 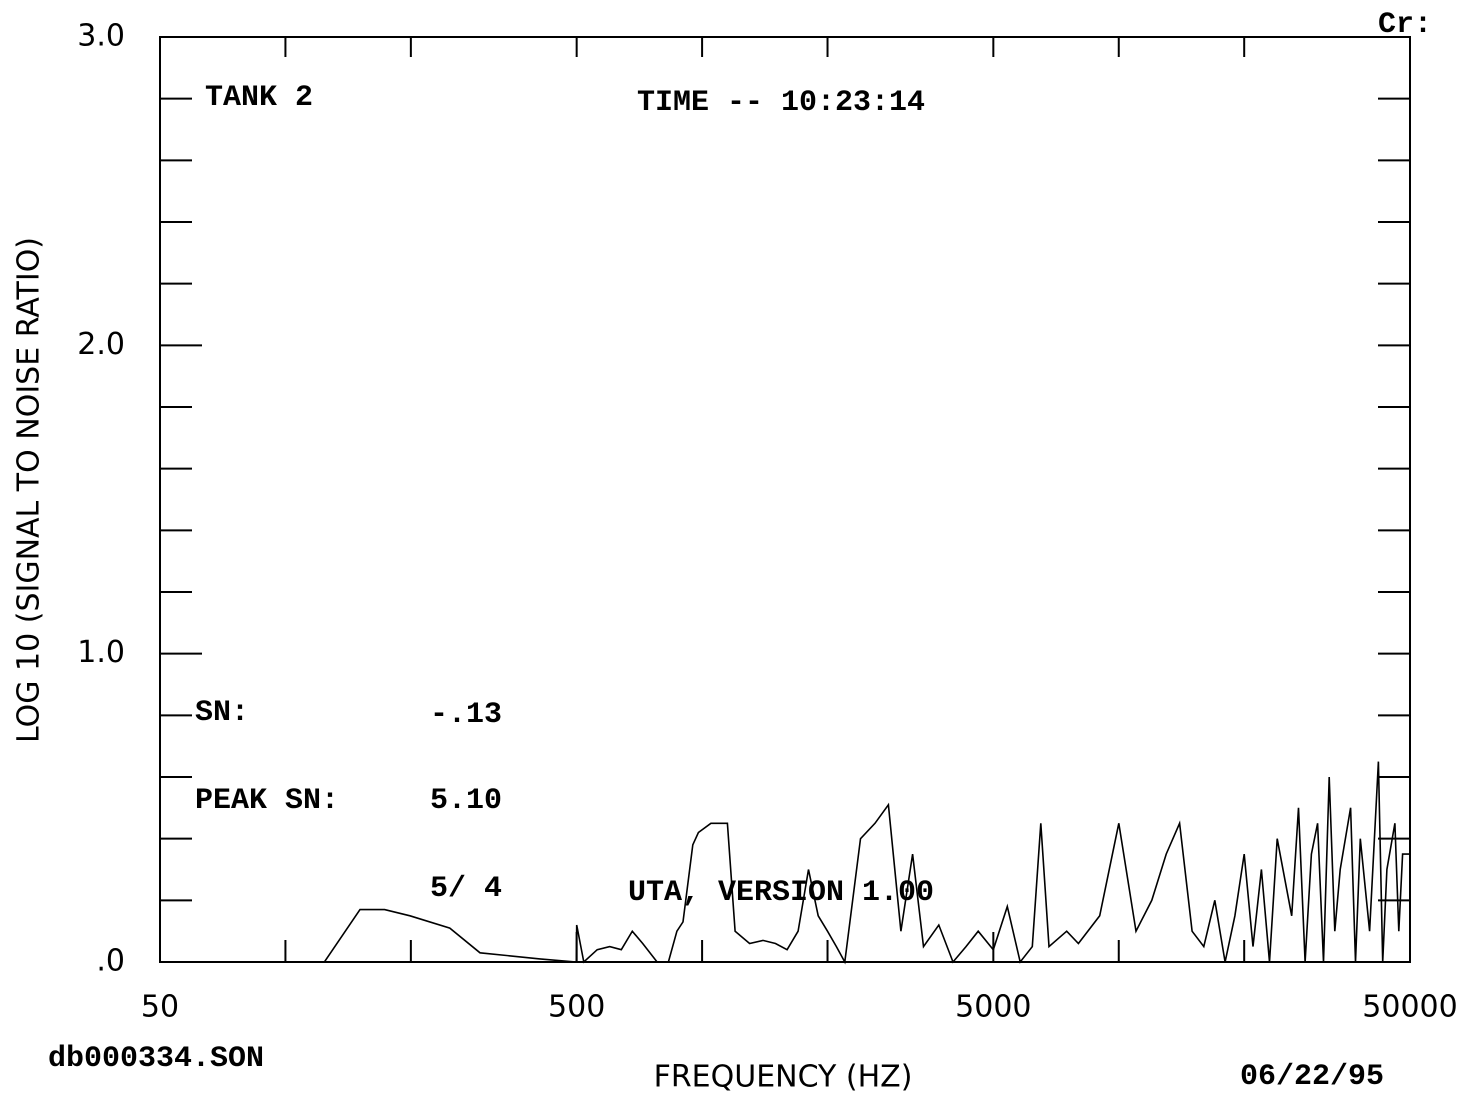 What do you see at coordinates (101, 344) in the screenshot?
I see `y-tick-label: 2.0` at bounding box center [101, 344].